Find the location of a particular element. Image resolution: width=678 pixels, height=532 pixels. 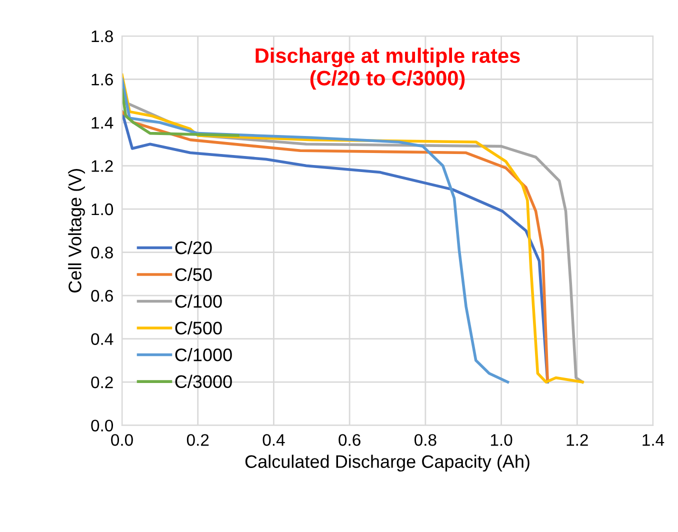

y-tick-label: 1.4 is located at coordinates (103, 123).